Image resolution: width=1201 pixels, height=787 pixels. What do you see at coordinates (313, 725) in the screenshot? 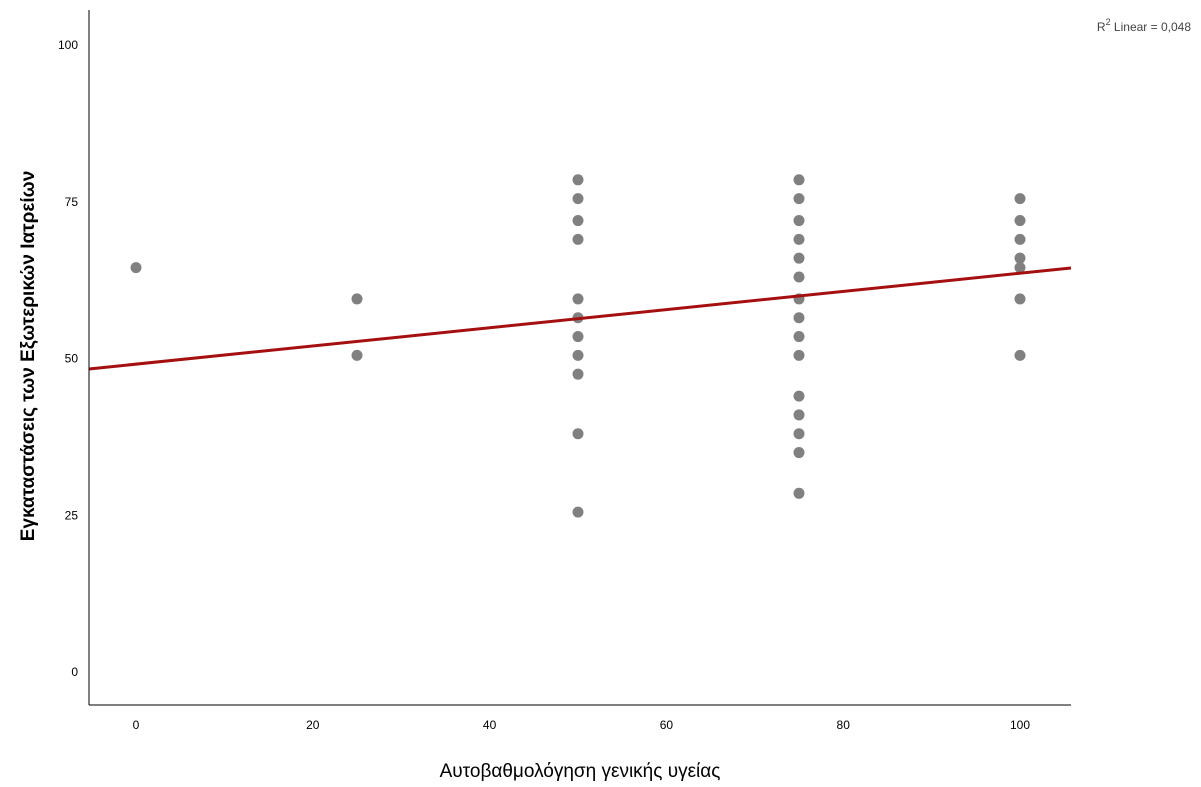
I see `x-tick-label: 20` at bounding box center [313, 725].